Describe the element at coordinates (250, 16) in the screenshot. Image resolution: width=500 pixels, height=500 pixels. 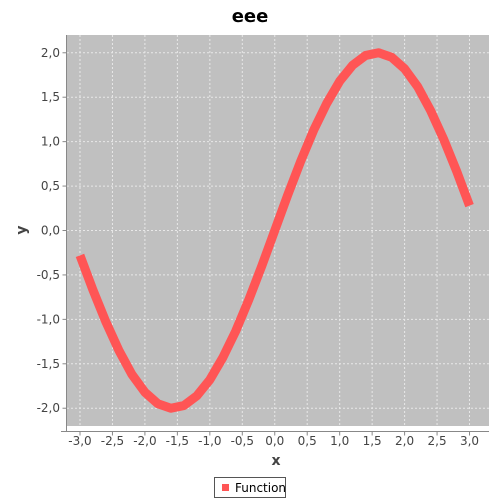
I see `chart-title: eee` at that location.